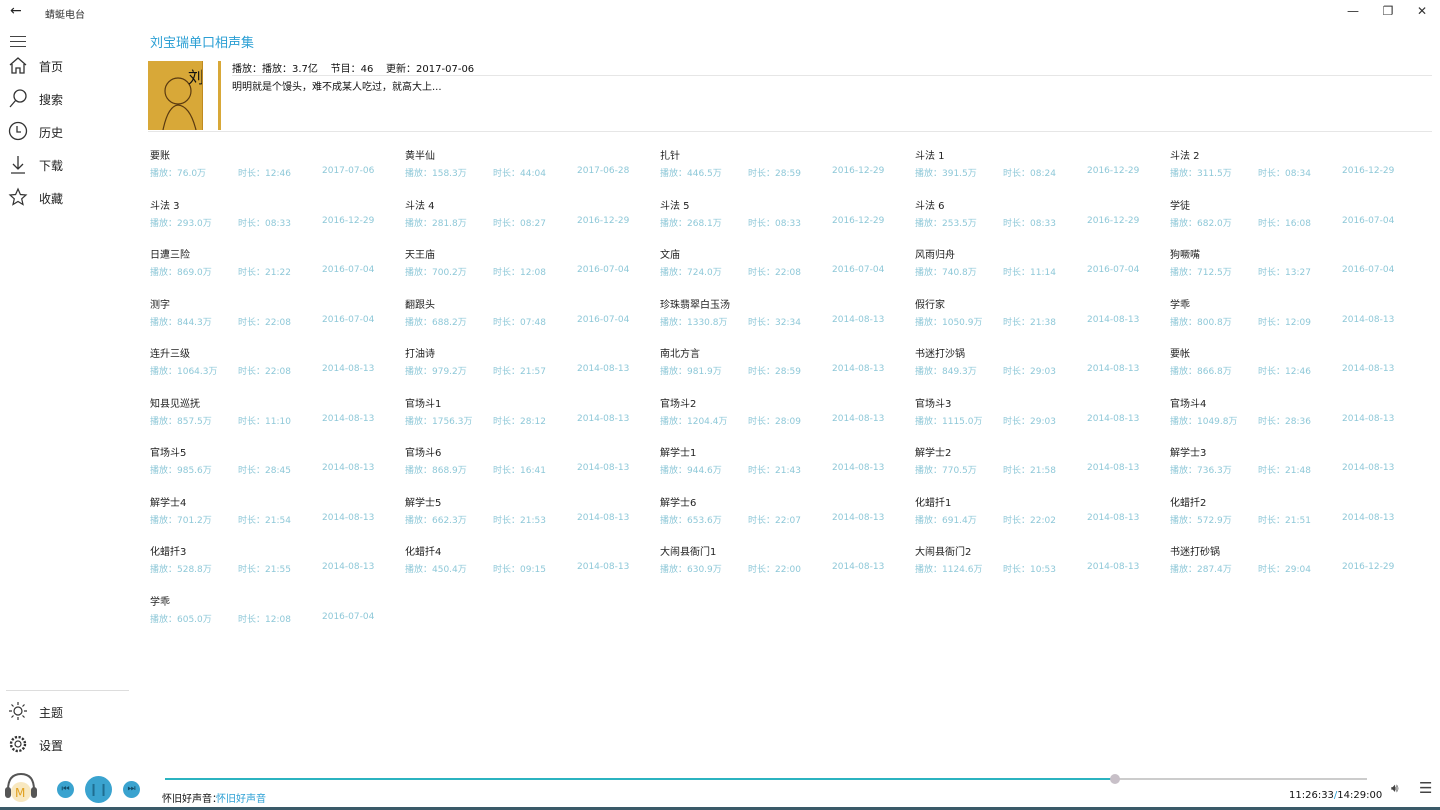 The height and width of the screenshot is (810, 1440). What do you see at coordinates (168, 552) in the screenshot?
I see `episode-title: 化蜡扦3` at bounding box center [168, 552].